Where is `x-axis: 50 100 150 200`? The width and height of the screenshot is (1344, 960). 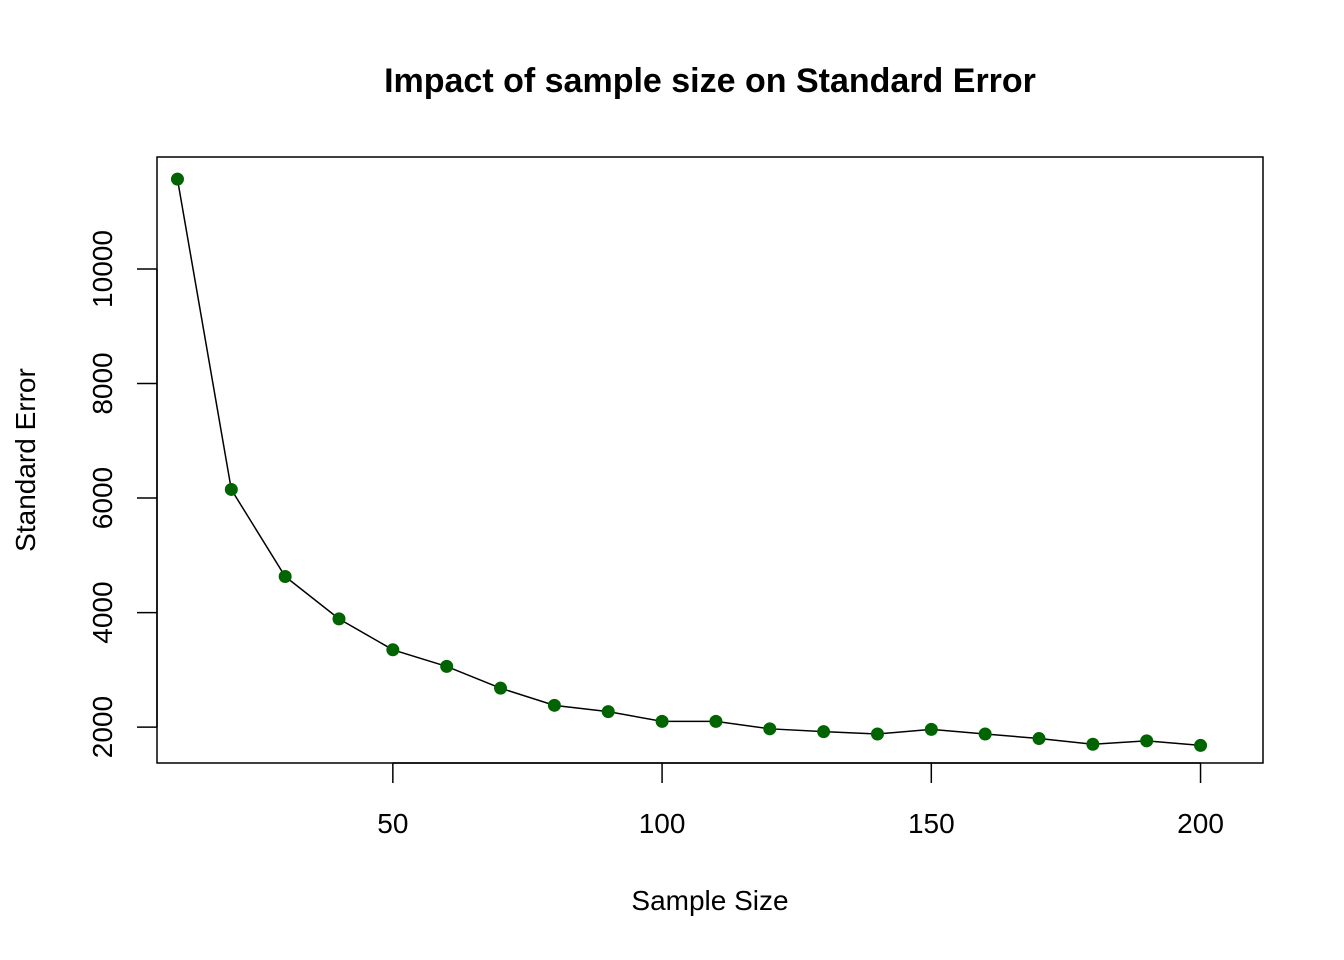
x-axis: 50 100 150 200 is located at coordinates (800, 800).